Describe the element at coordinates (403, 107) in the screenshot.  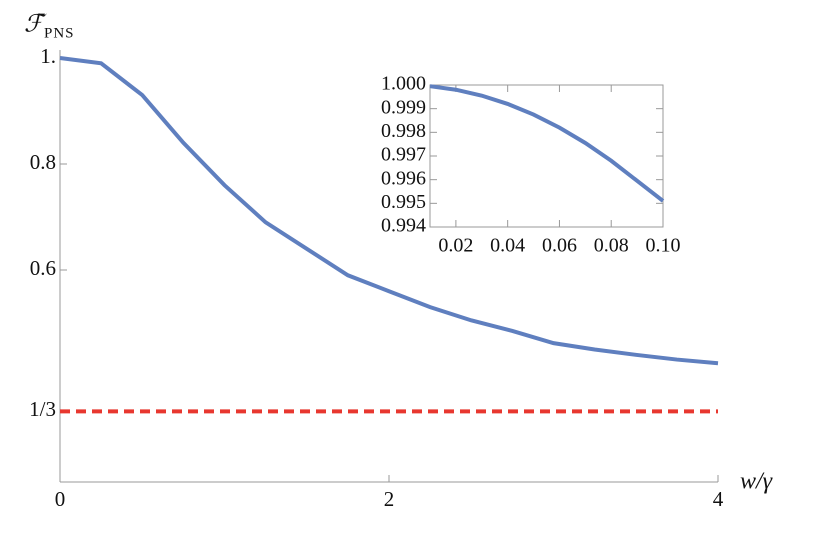
I see `y-tick-label: 0.999` at that location.